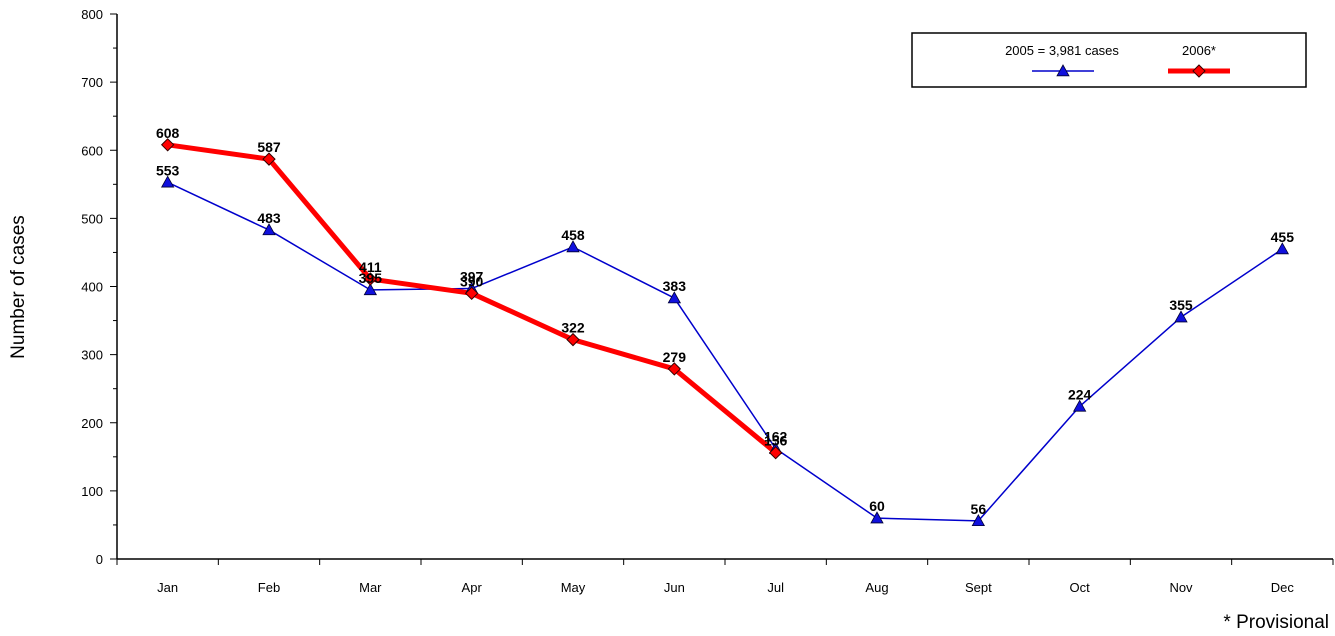 This screenshot has width=1335, height=636. I want to click on data-label-2005-nov: 355, so click(1181, 305).